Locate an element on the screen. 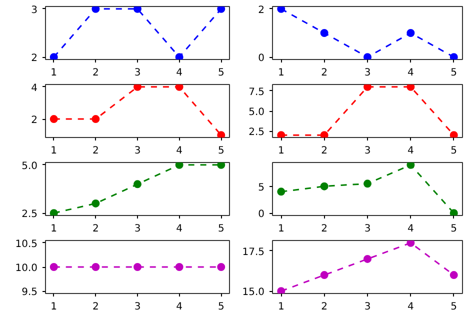 Image resolution: width=474 pixels, height=312 pixels. y-tick-label: 15.0 is located at coordinates (253, 292).